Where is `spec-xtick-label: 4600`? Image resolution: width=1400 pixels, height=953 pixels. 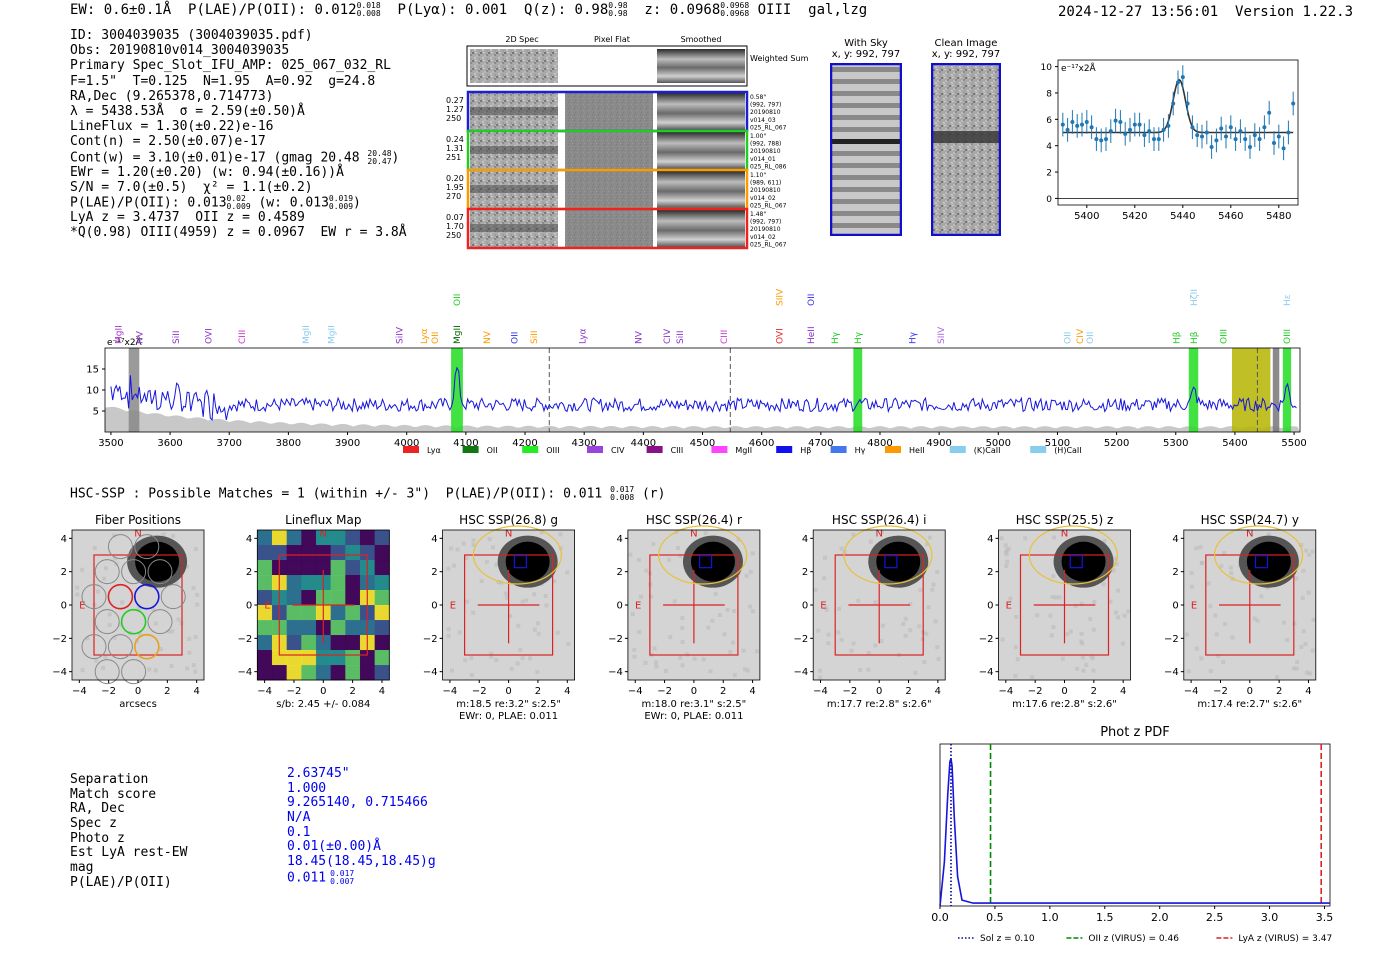
spec-xtick-label: 4600 is located at coordinates (761, 443).